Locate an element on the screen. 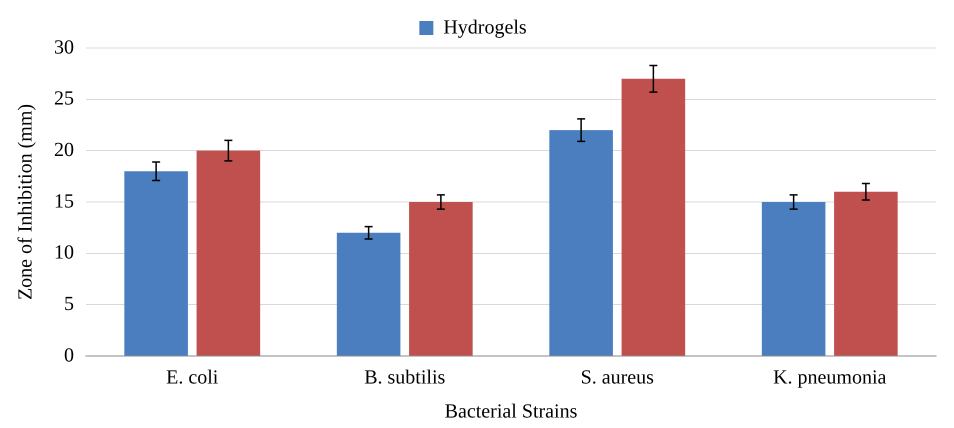 The width and height of the screenshot is (954, 428). y-tick-label: 5 is located at coordinates (69, 303).